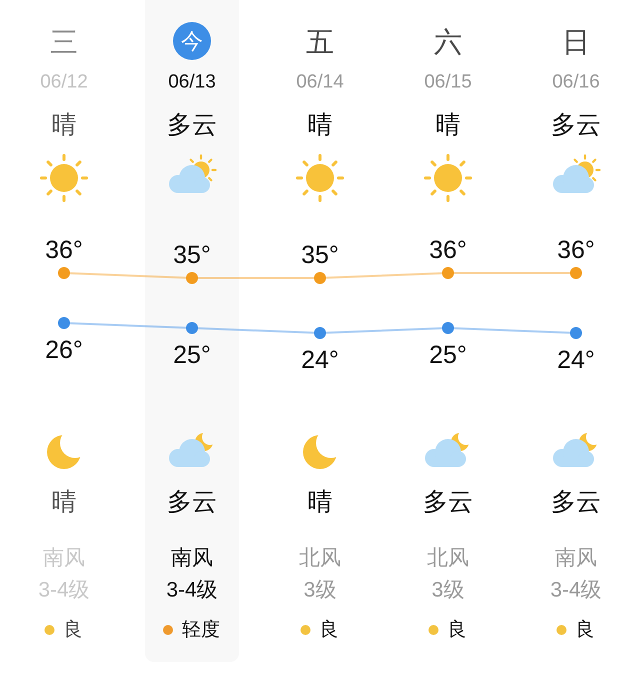 This screenshot has width=640, height=674. Describe the element at coordinates (448, 42) in the screenshot. I see `annotation: 六` at that location.